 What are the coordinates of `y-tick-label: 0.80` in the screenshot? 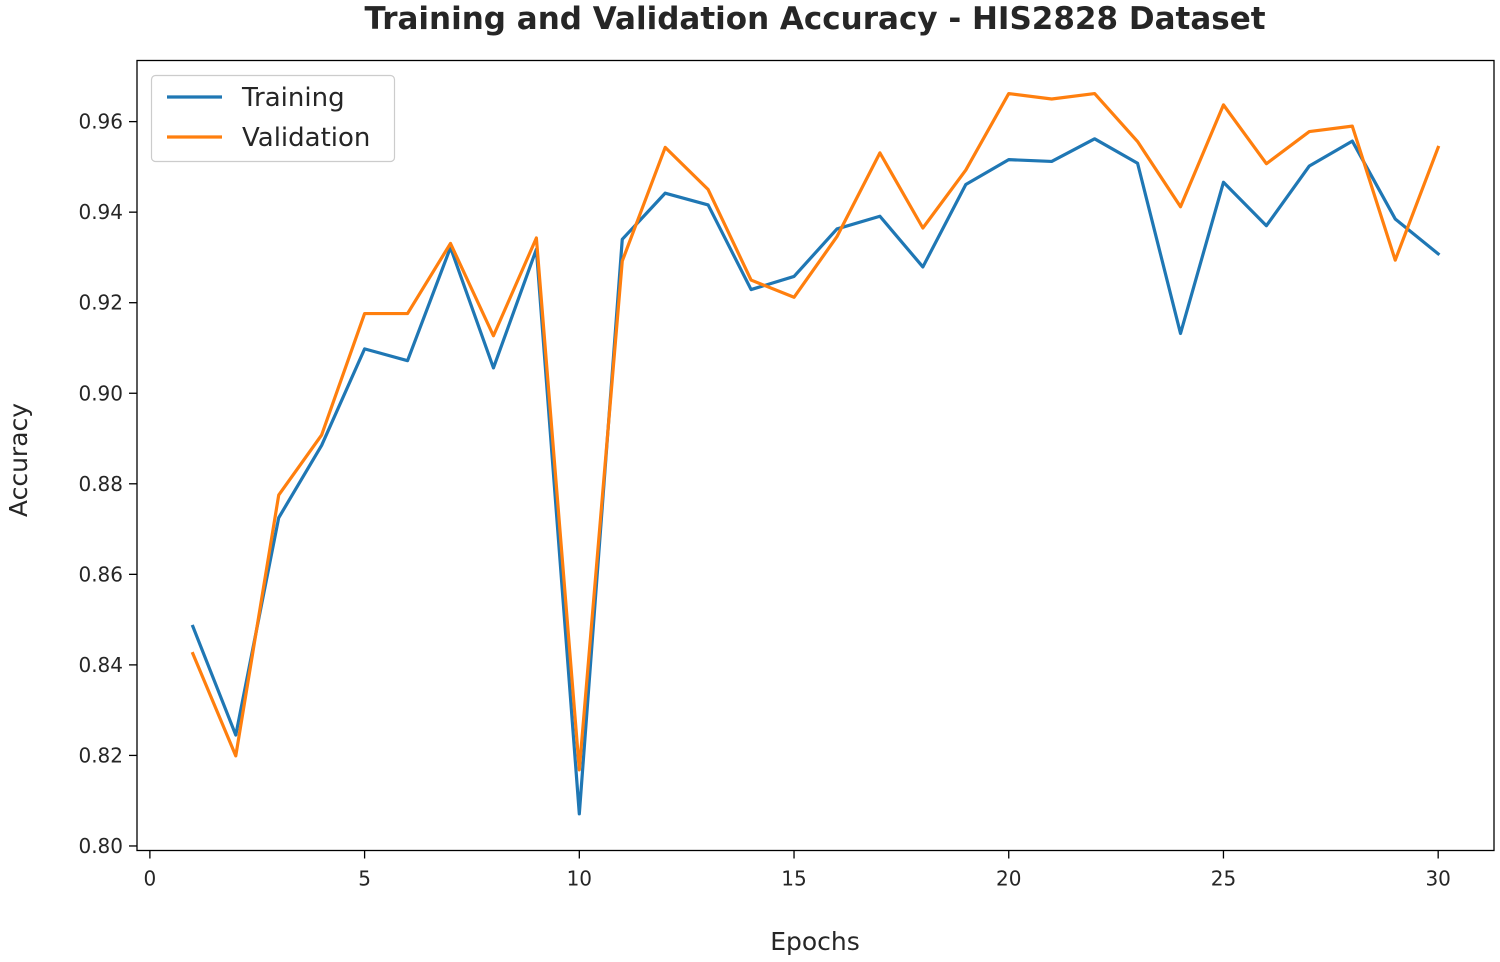 It's located at (100, 846).